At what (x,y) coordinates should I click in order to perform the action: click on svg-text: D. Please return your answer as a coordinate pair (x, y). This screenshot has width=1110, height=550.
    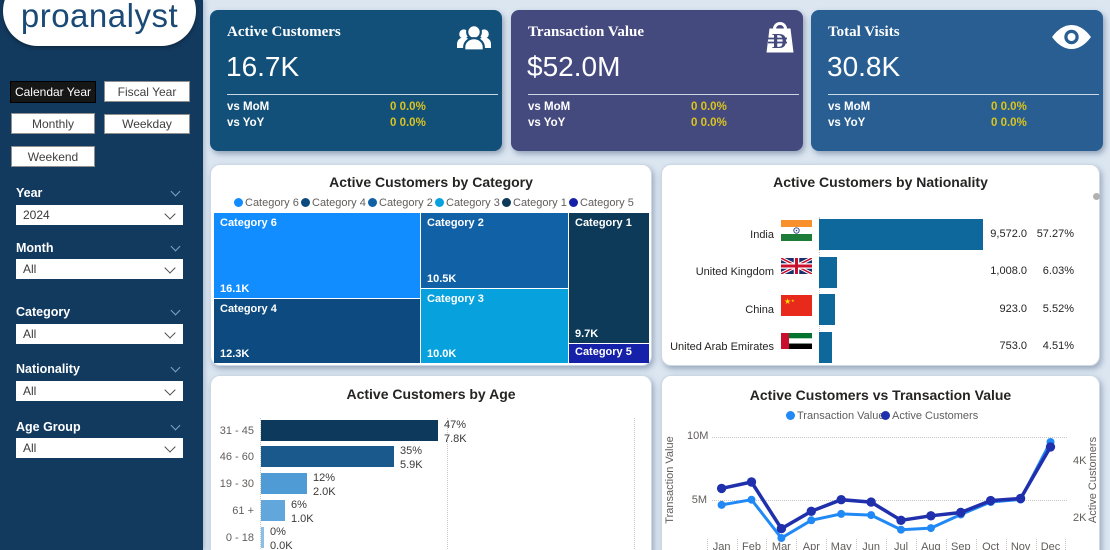
    Looking at the image, I should click on (779, 41).